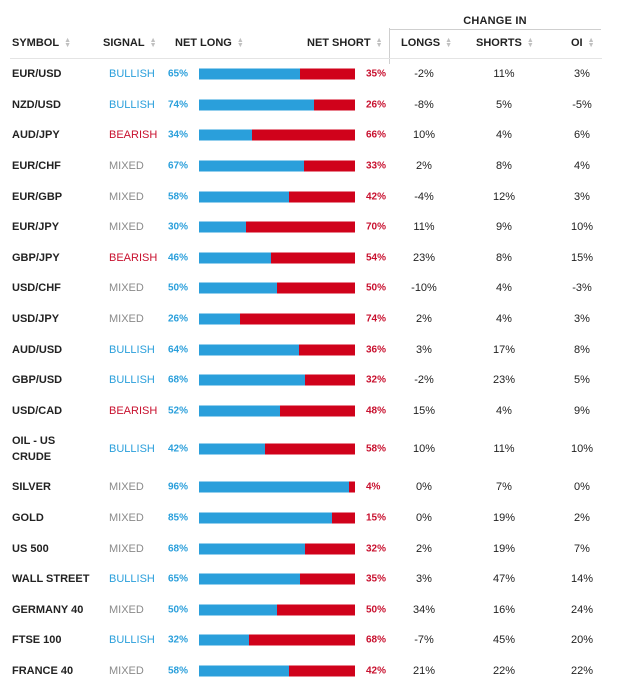 Image resolution: width=622 pixels, height=688 pixels. Describe the element at coordinates (124, 43) in the screenshot. I see `column-header-label: SIGNAL` at that location.